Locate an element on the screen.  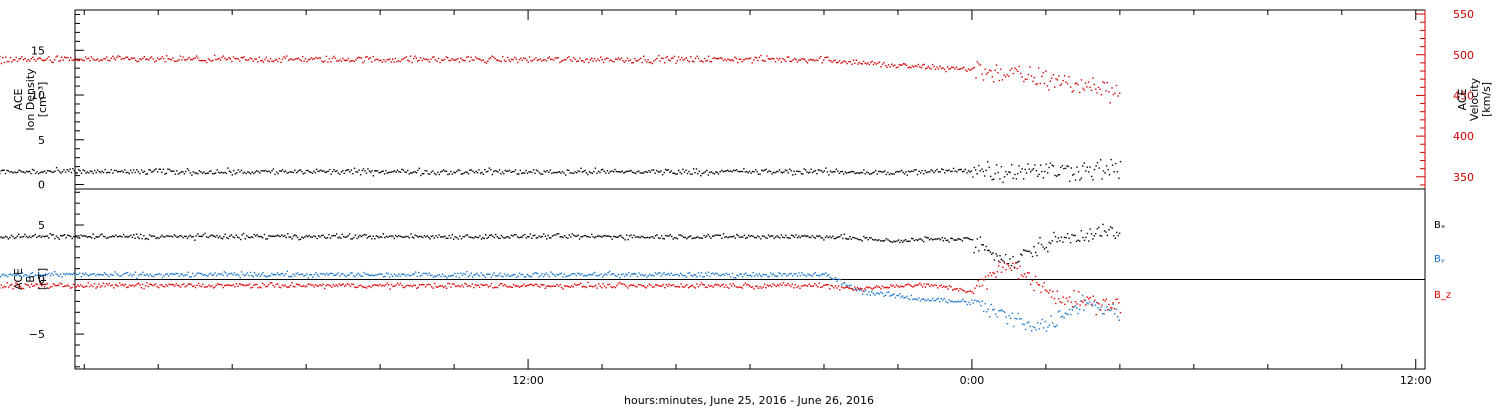
bottom-y-tick-label: 0 is located at coordinates (41, 280).